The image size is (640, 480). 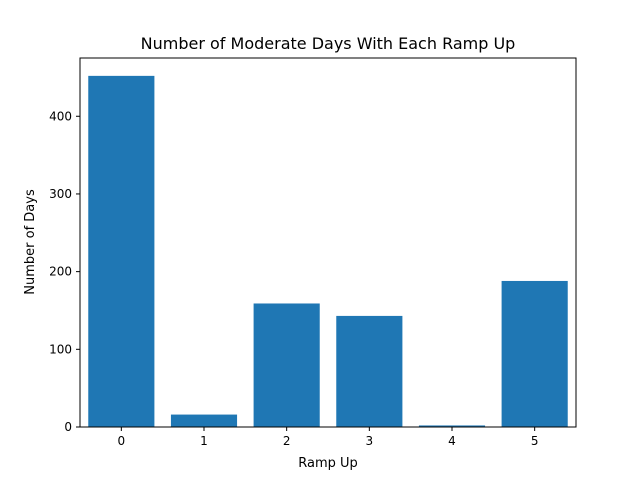 What do you see at coordinates (328, 463) in the screenshot?
I see `x-axis-label: Ramp Up` at bounding box center [328, 463].